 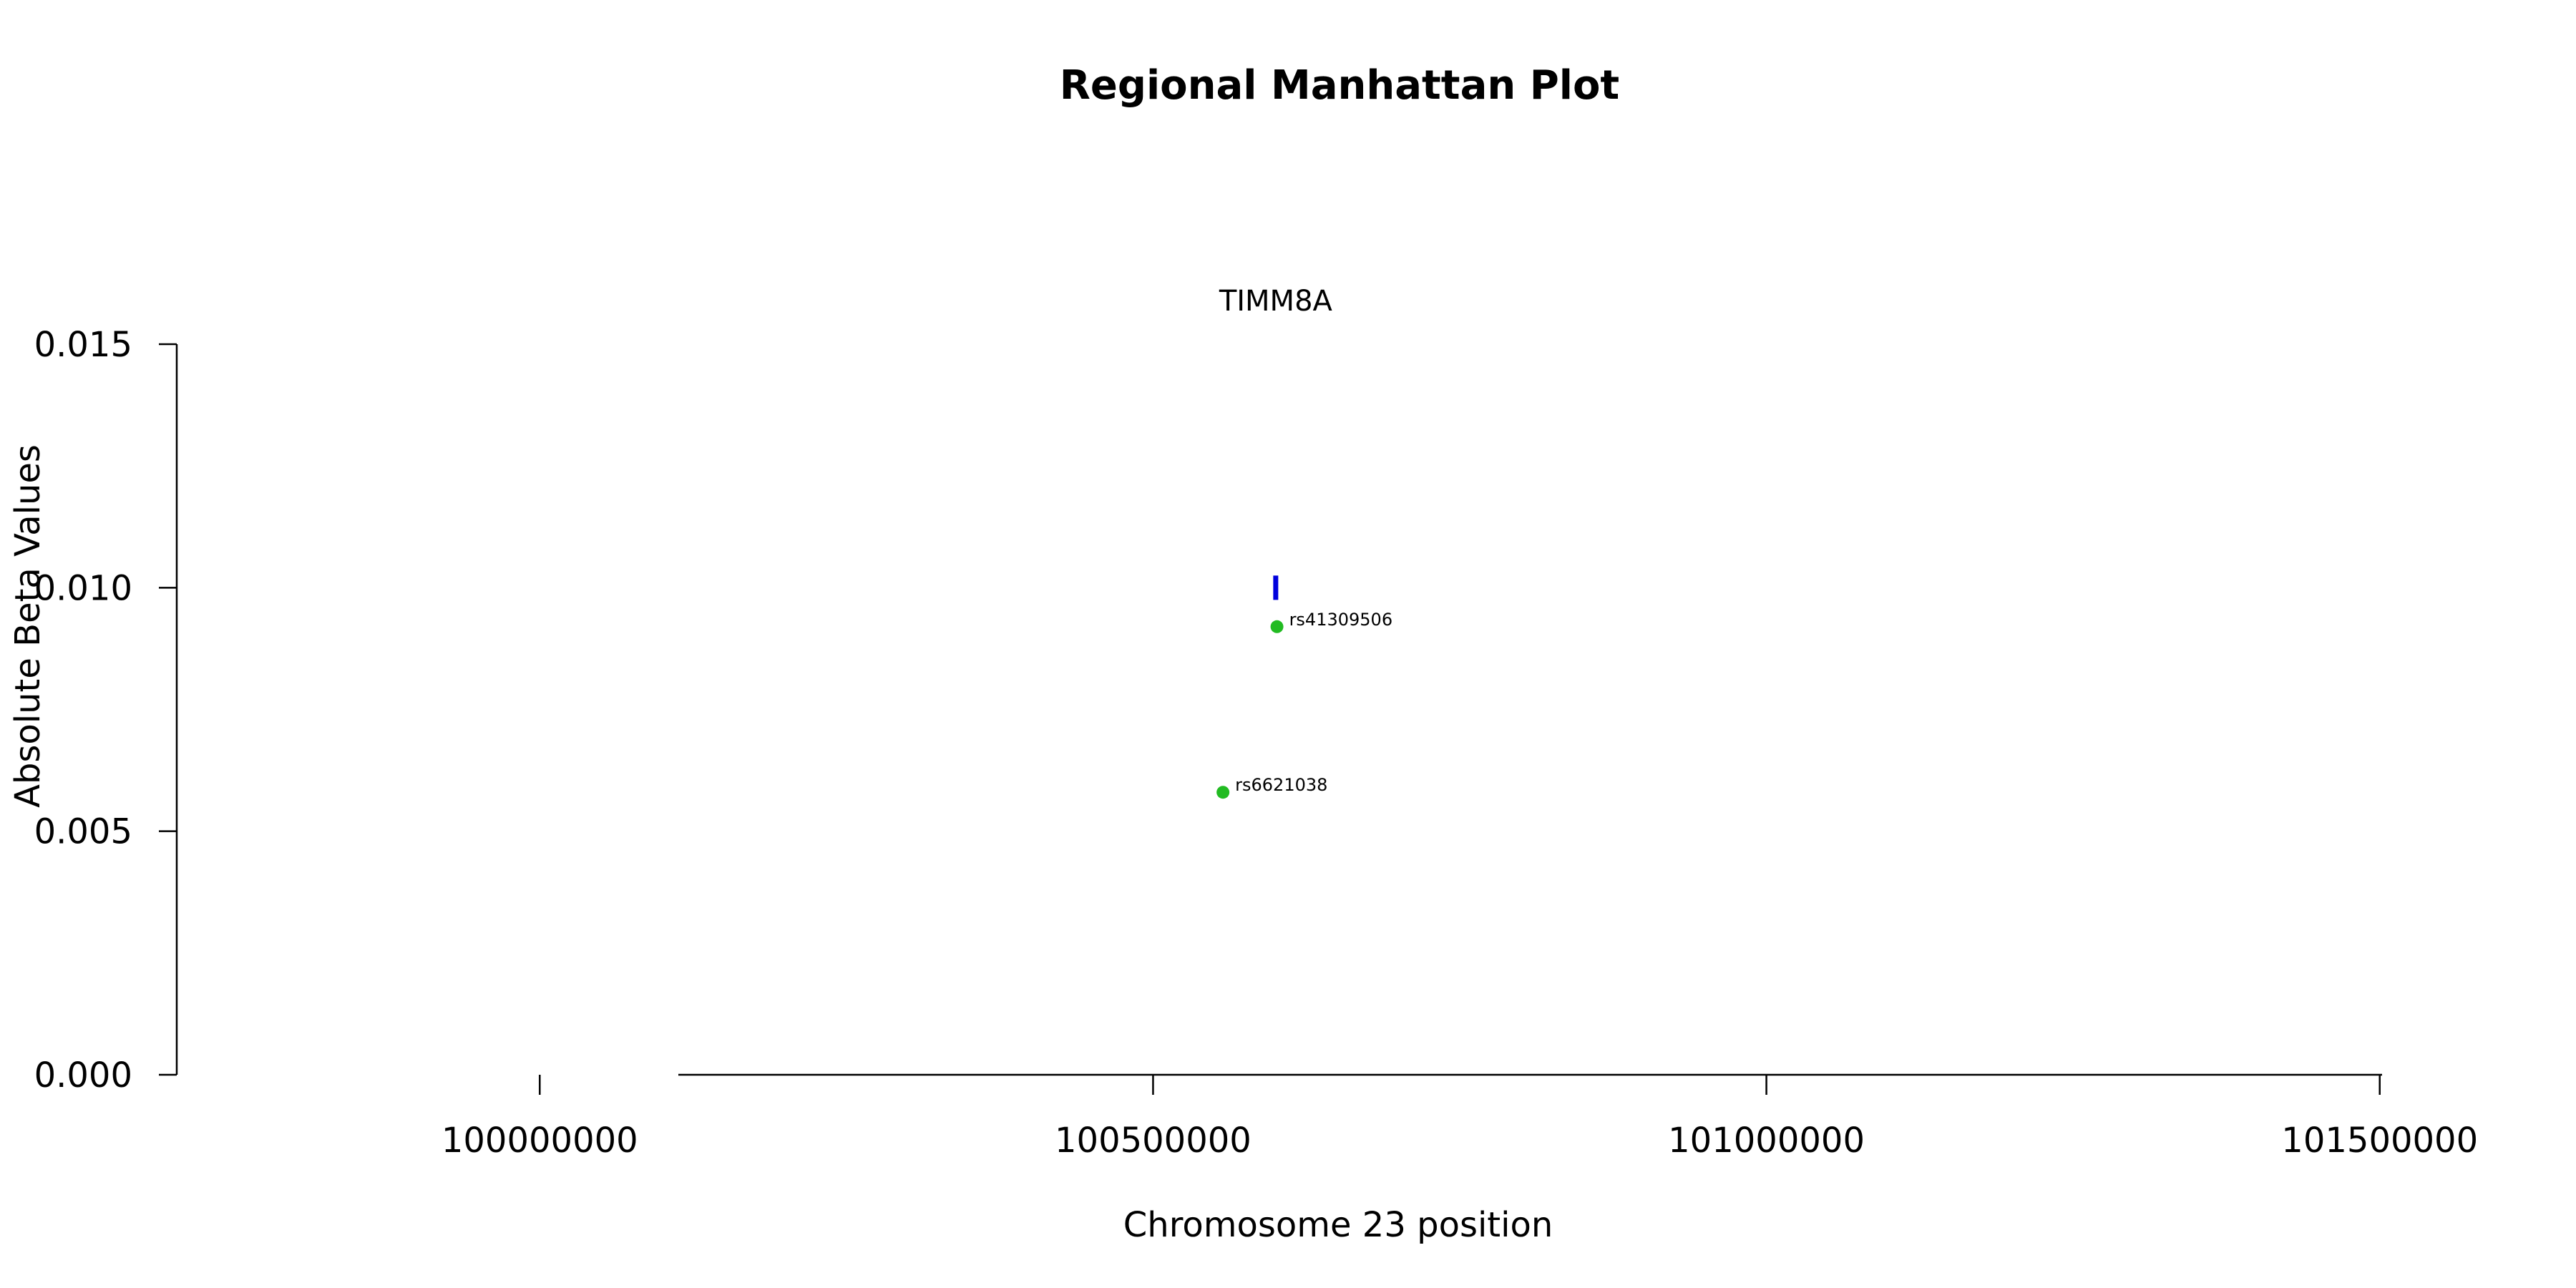 I want to click on y-tick-label: 0.000, so click(x=83, y=1075).